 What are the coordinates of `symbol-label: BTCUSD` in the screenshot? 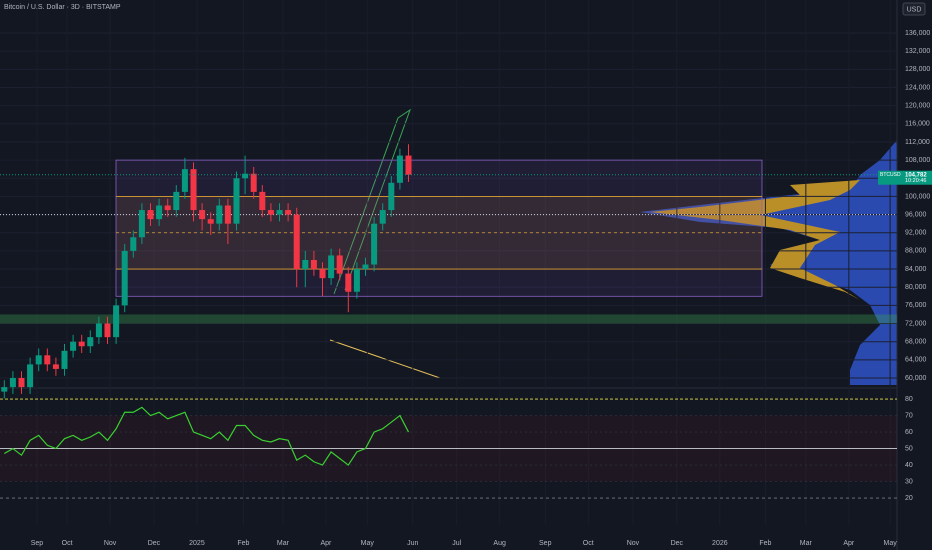 It's located at (890, 175).